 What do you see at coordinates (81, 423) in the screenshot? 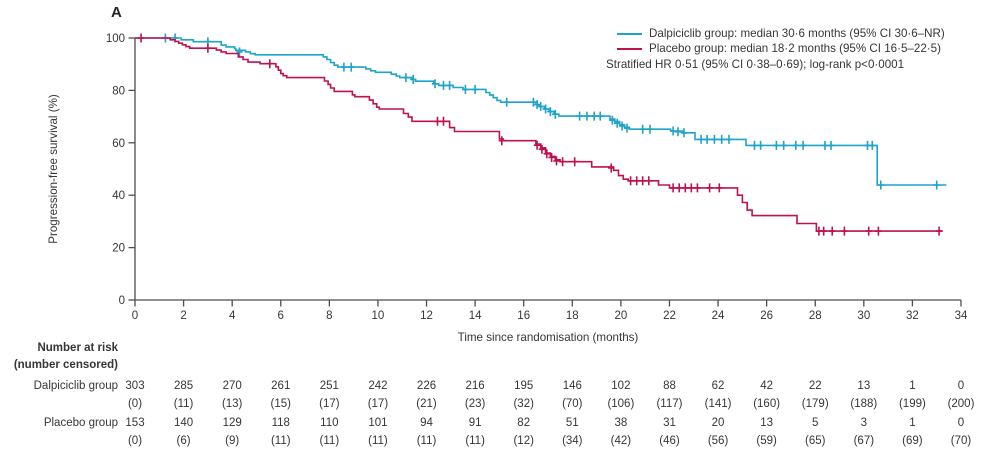
I see `risk-row-label: Placebo group` at bounding box center [81, 423].